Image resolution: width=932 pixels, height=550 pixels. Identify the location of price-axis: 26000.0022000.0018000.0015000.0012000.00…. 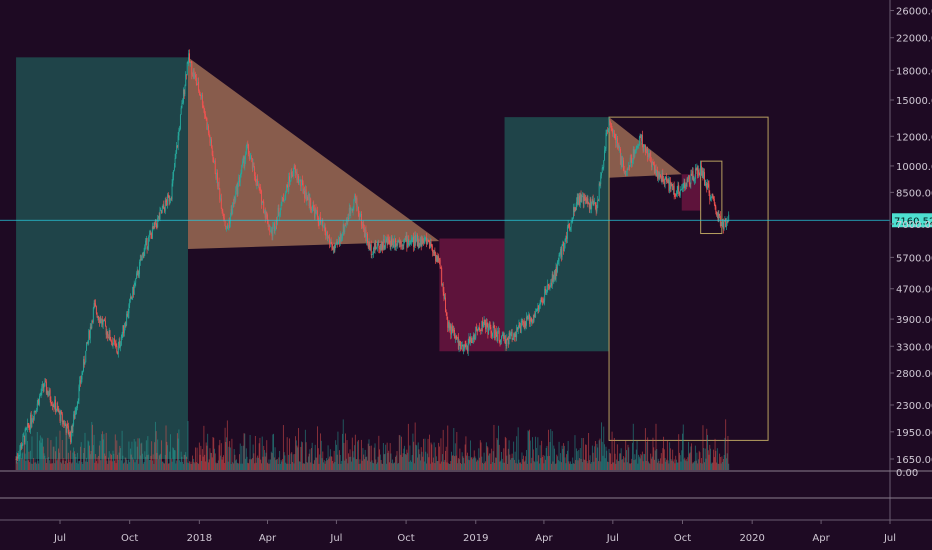
(911, 243).